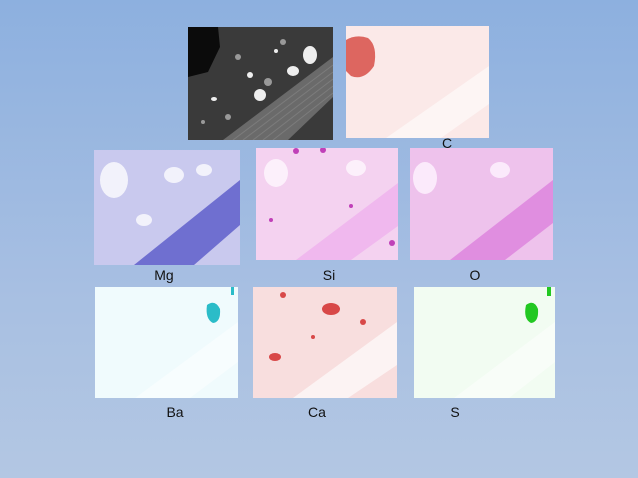 The image size is (638, 478). I want to click on map-mg, so click(167, 207).